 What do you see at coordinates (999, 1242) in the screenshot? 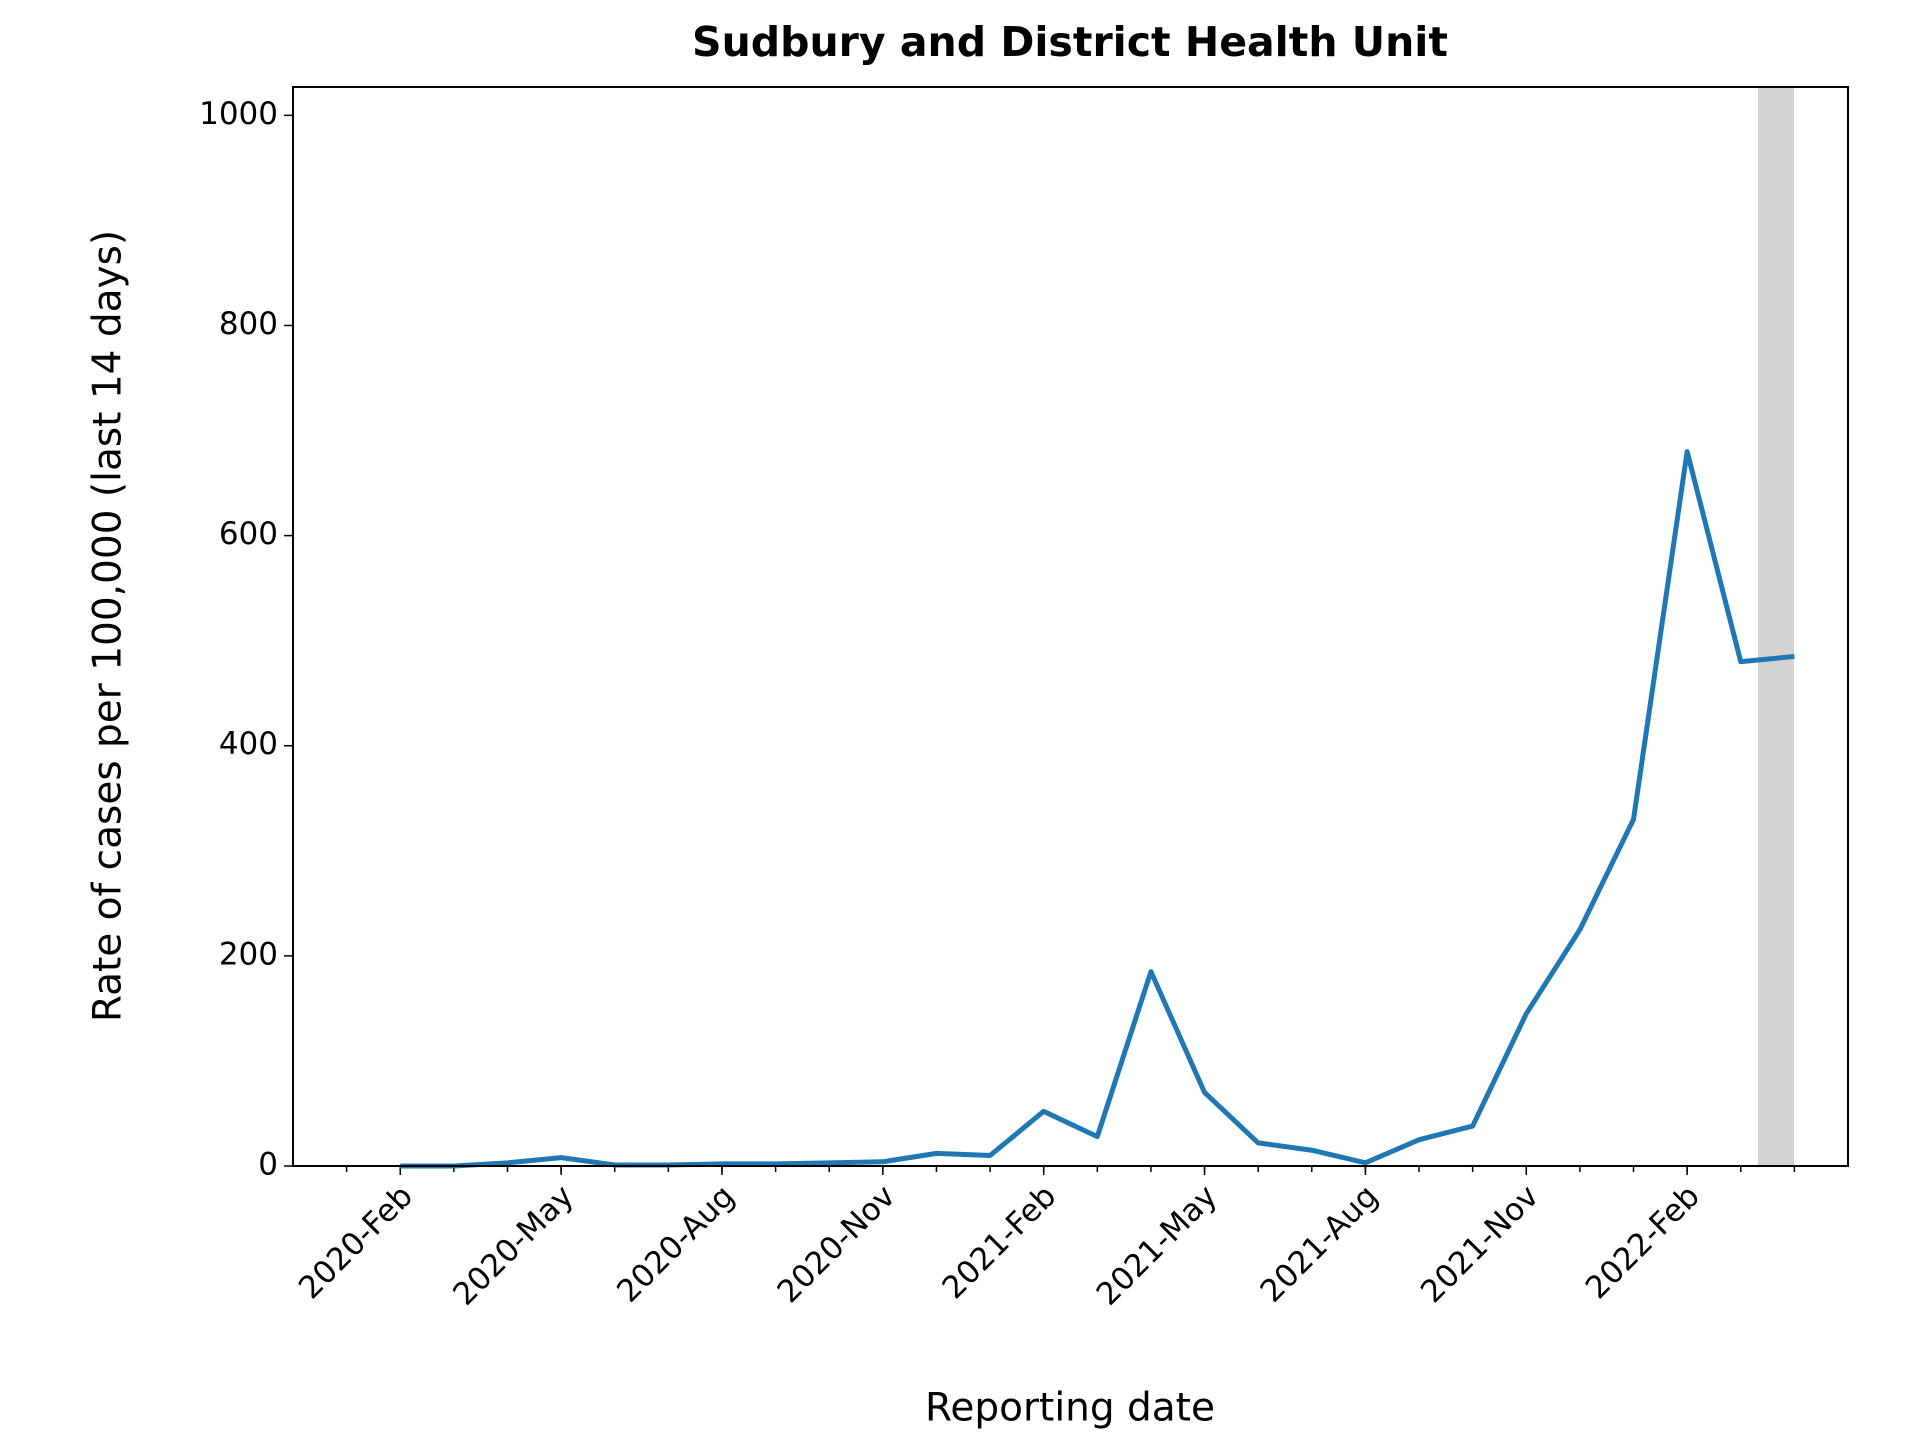
I see `x-tick-label: 2021-Feb` at bounding box center [999, 1242].